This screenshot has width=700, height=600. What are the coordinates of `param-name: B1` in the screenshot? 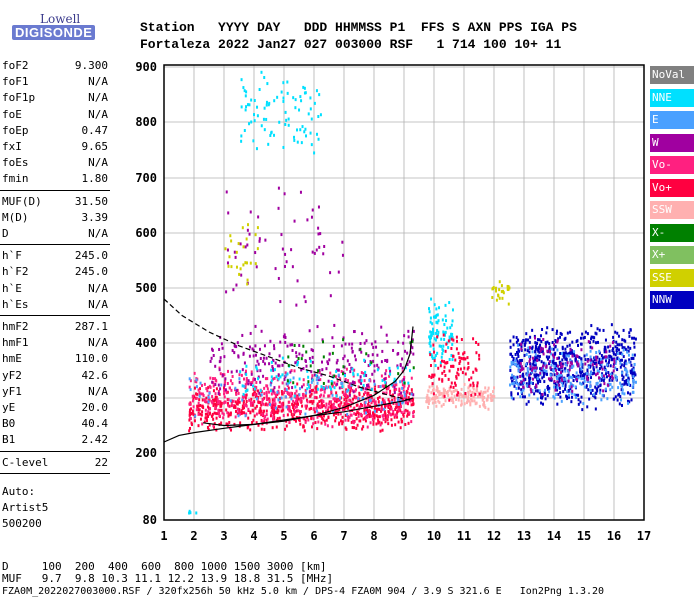 It's located at (9, 440).